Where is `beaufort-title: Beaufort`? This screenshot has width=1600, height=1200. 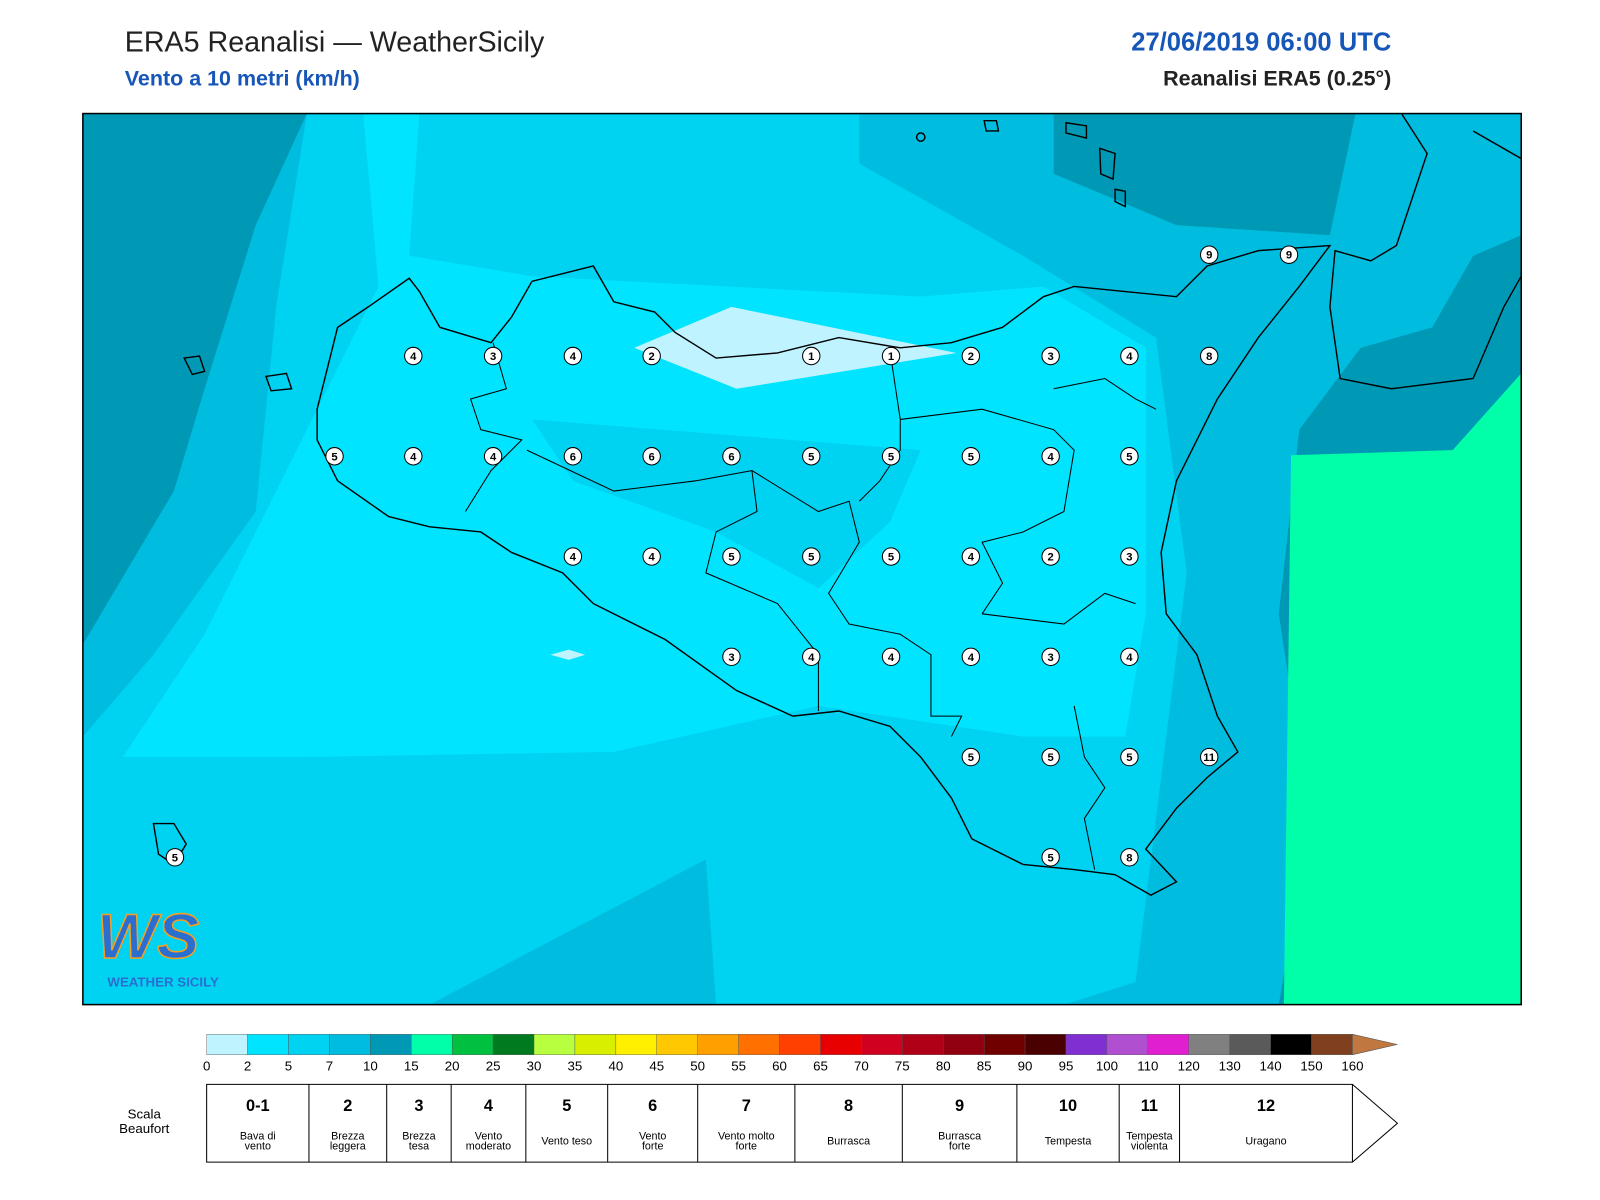 beaufort-title: Beaufort is located at coordinates (144, 1128).